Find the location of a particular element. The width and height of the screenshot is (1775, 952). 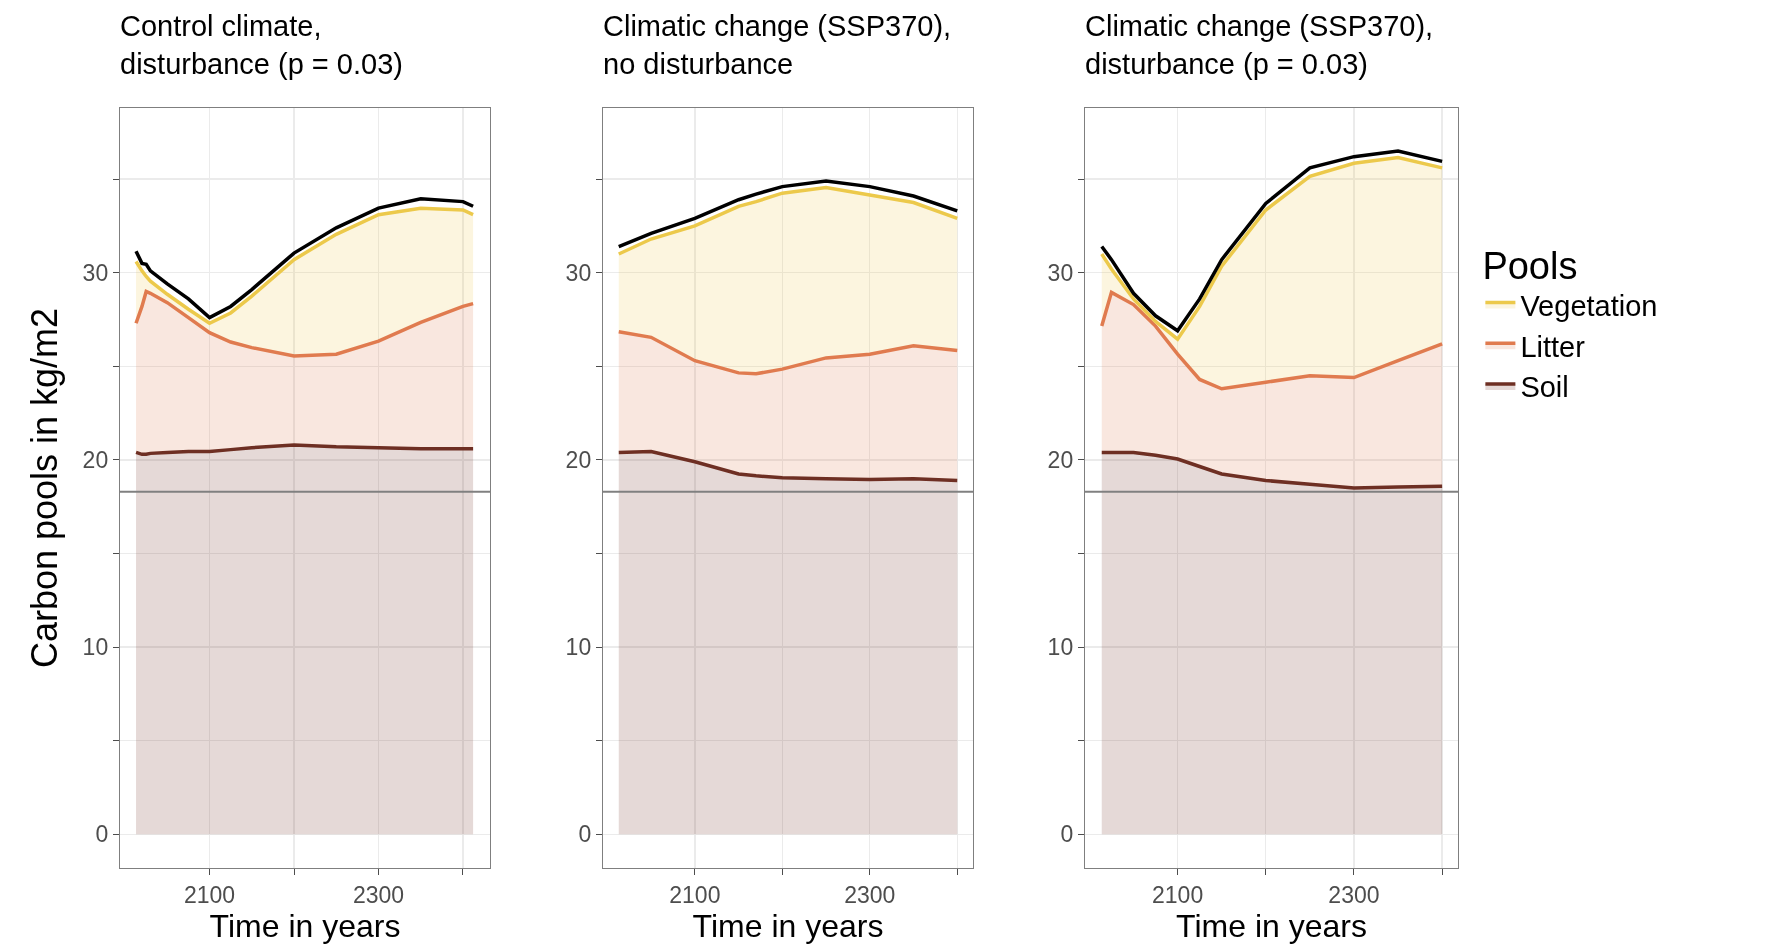

chart-title: Control climate, disturbance (p = 0.03) is located at coordinates (261, 45).